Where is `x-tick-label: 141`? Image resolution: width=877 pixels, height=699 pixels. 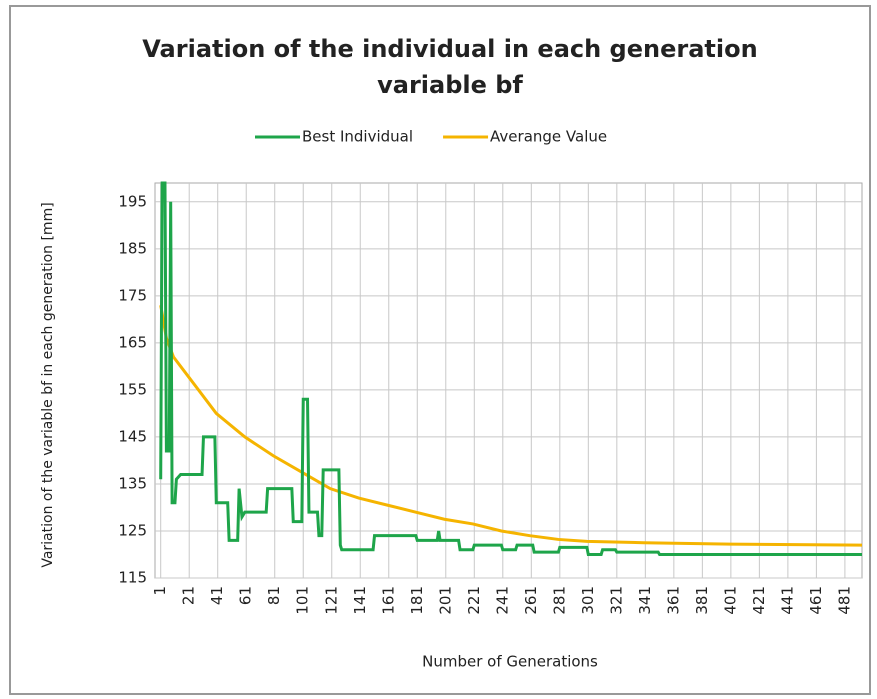 x-tick-label: 141 is located at coordinates (360, 600).